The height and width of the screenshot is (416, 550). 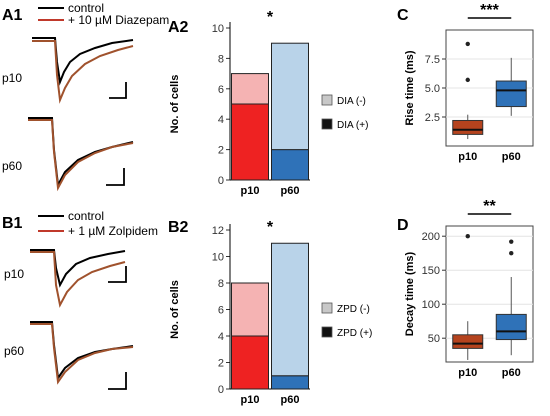 What do you see at coordinates (434, 339) in the screenshot?
I see `y-tick-label-D-0: 50` at bounding box center [434, 339].